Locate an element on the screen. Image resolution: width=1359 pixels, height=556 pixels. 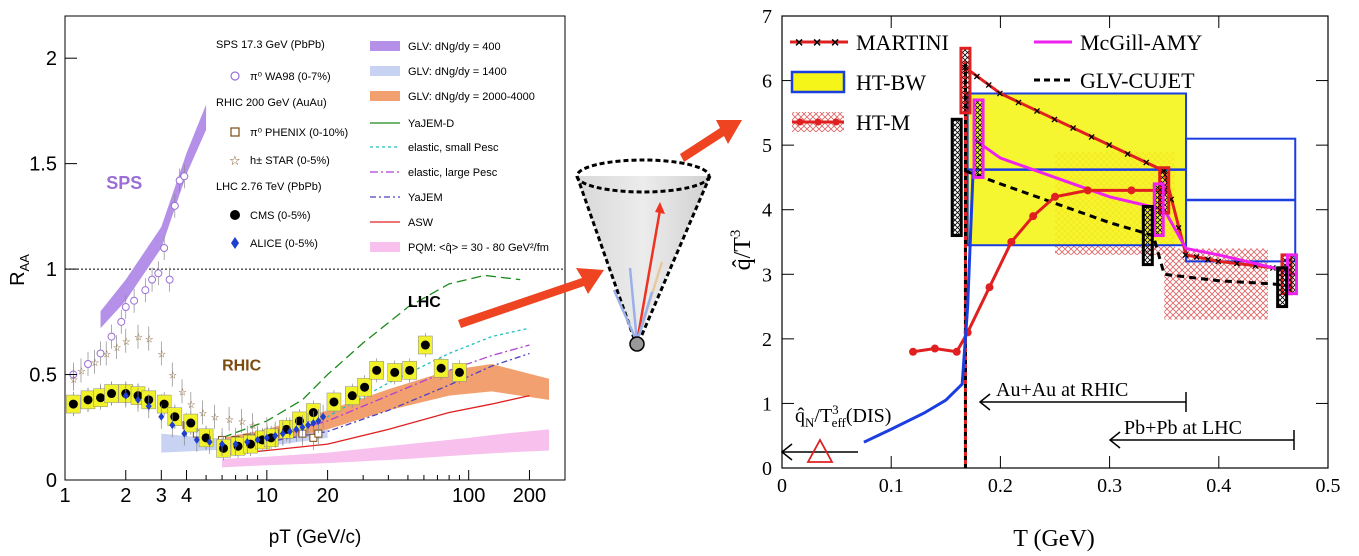
lhc-region-label: LHC is located at coordinates (424, 302).